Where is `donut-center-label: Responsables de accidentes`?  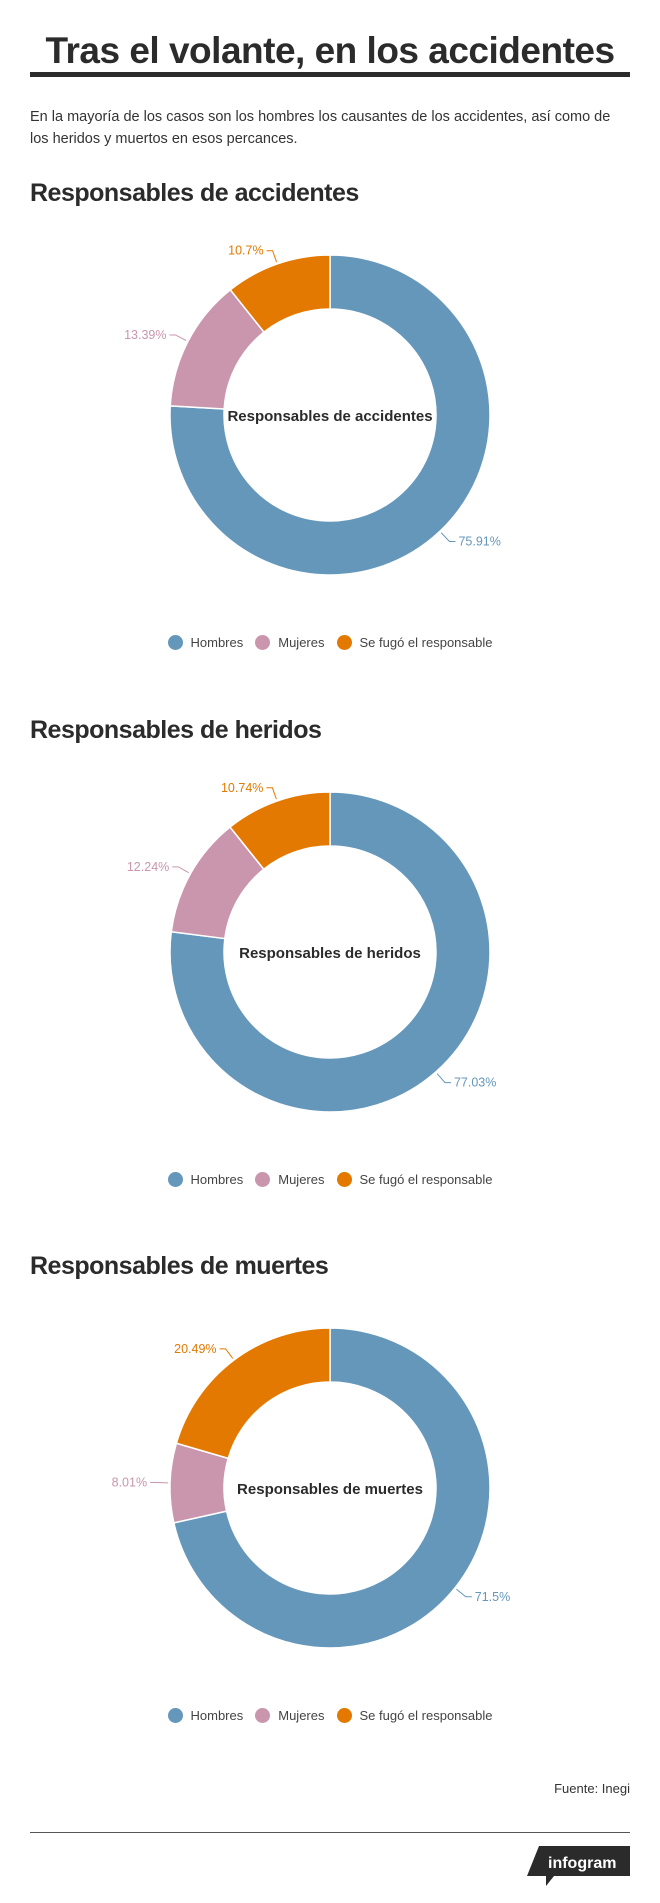 donut-center-label: Responsables de accidentes is located at coordinates (329, 416).